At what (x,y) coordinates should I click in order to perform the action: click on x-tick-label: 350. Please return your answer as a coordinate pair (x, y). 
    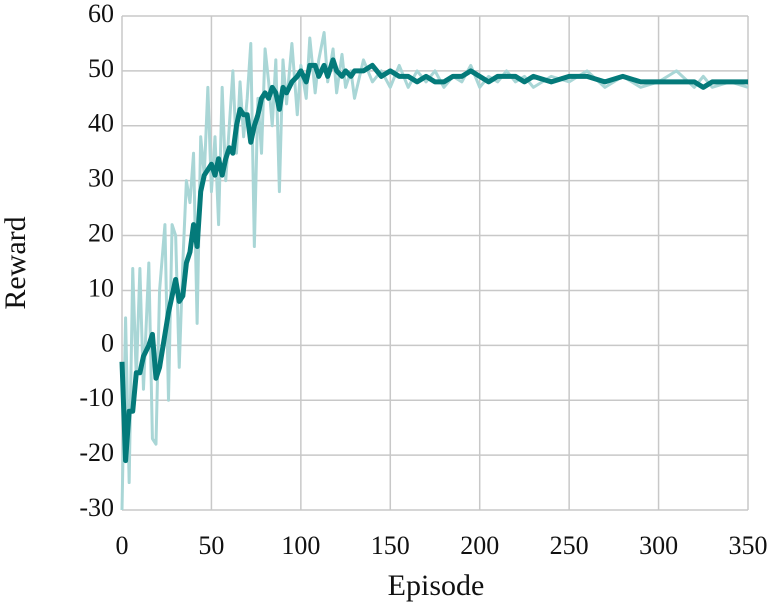
    Looking at the image, I should click on (748, 545).